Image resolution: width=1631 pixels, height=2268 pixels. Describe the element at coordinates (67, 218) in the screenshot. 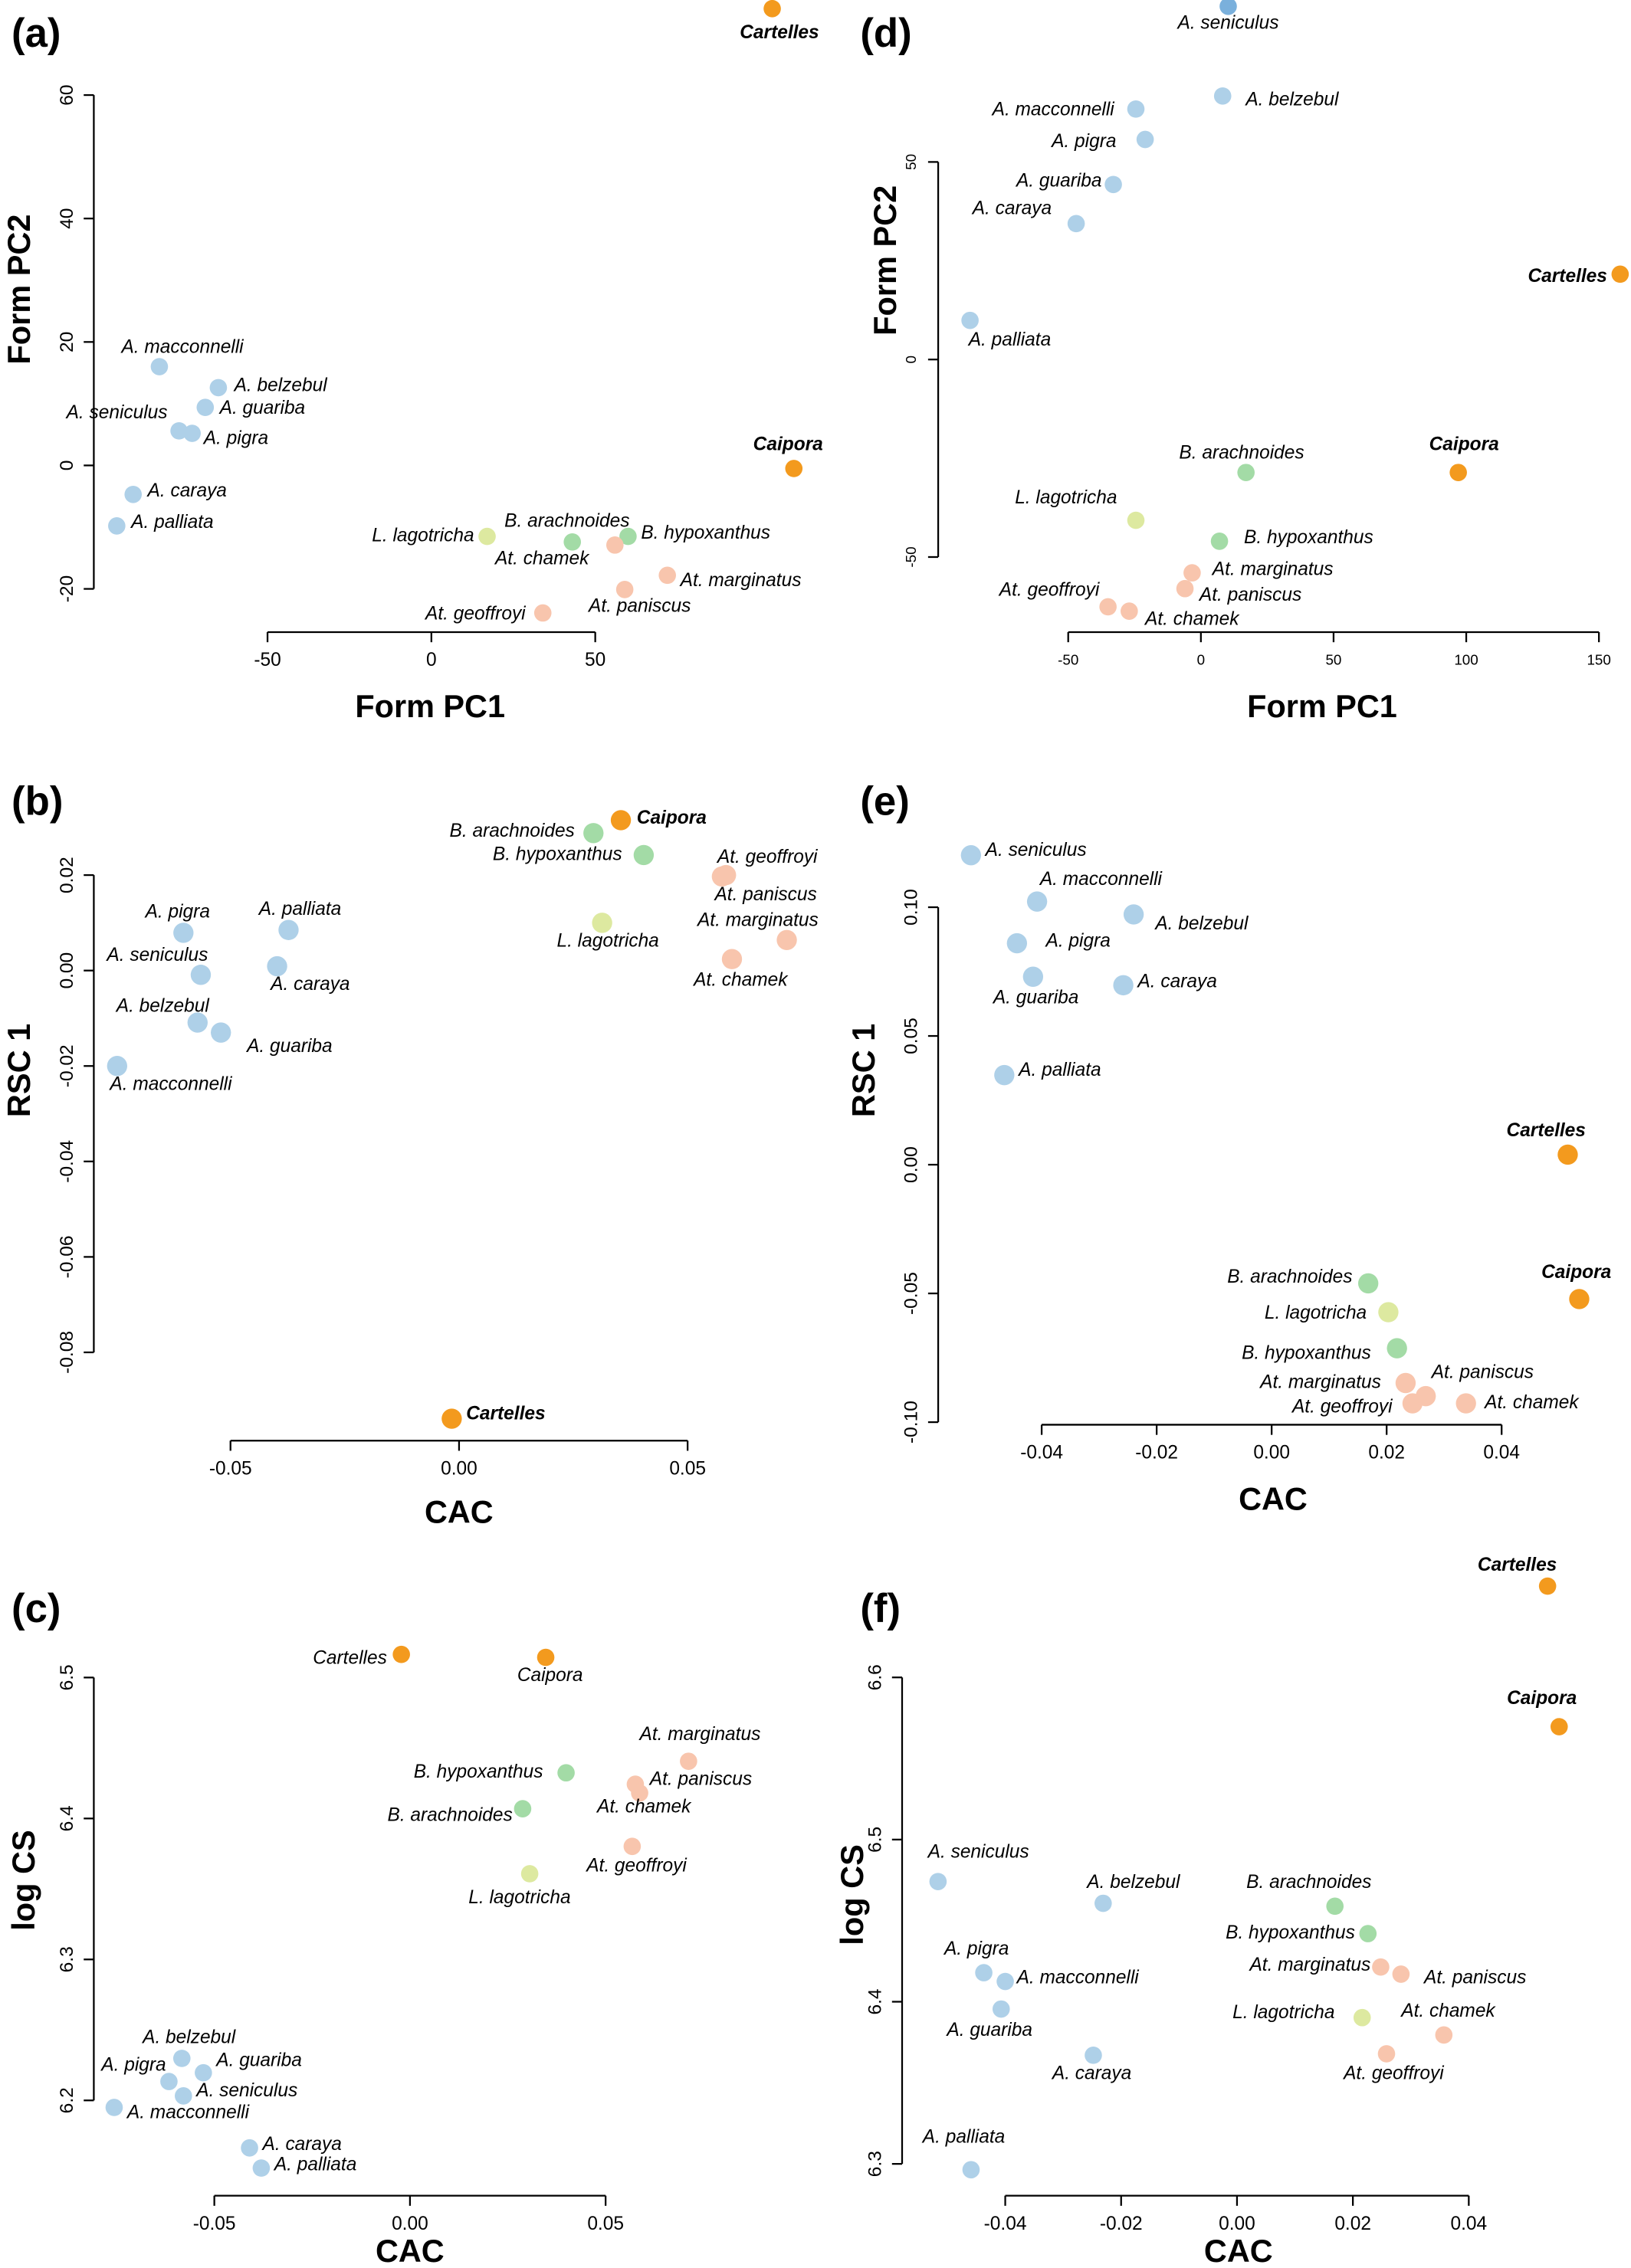

I see `y-tick-label: 40` at that location.